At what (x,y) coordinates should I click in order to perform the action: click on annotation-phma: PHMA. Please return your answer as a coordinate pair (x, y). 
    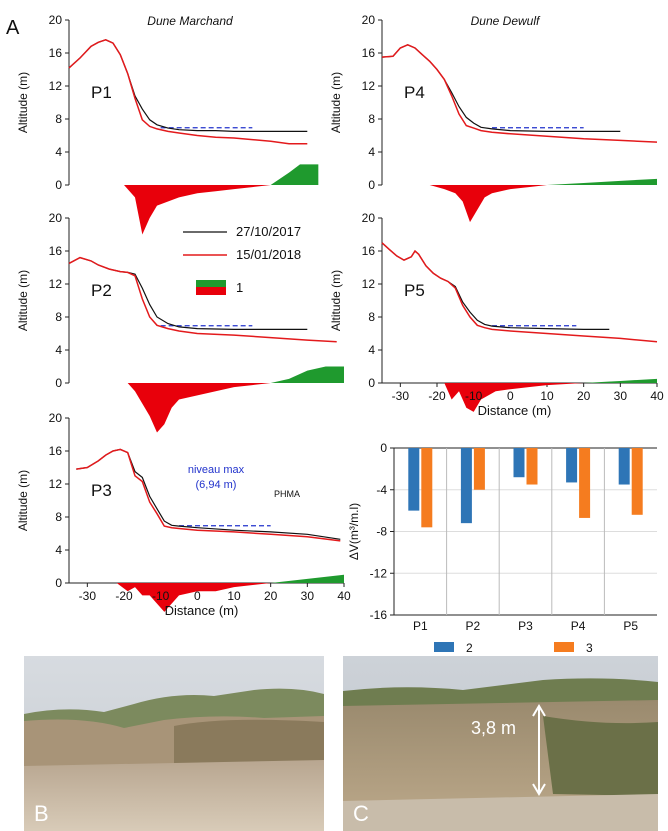
    Looking at the image, I should click on (287, 494).